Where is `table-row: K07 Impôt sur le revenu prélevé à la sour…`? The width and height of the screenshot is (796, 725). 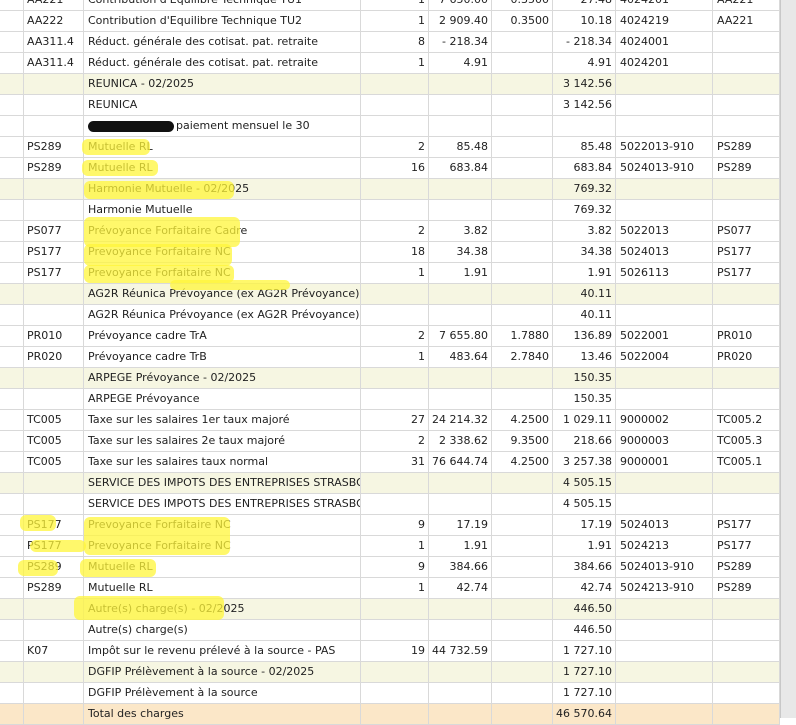 table-row: K07 Impôt sur le revenu prélevé à la sour… is located at coordinates (390, 651).